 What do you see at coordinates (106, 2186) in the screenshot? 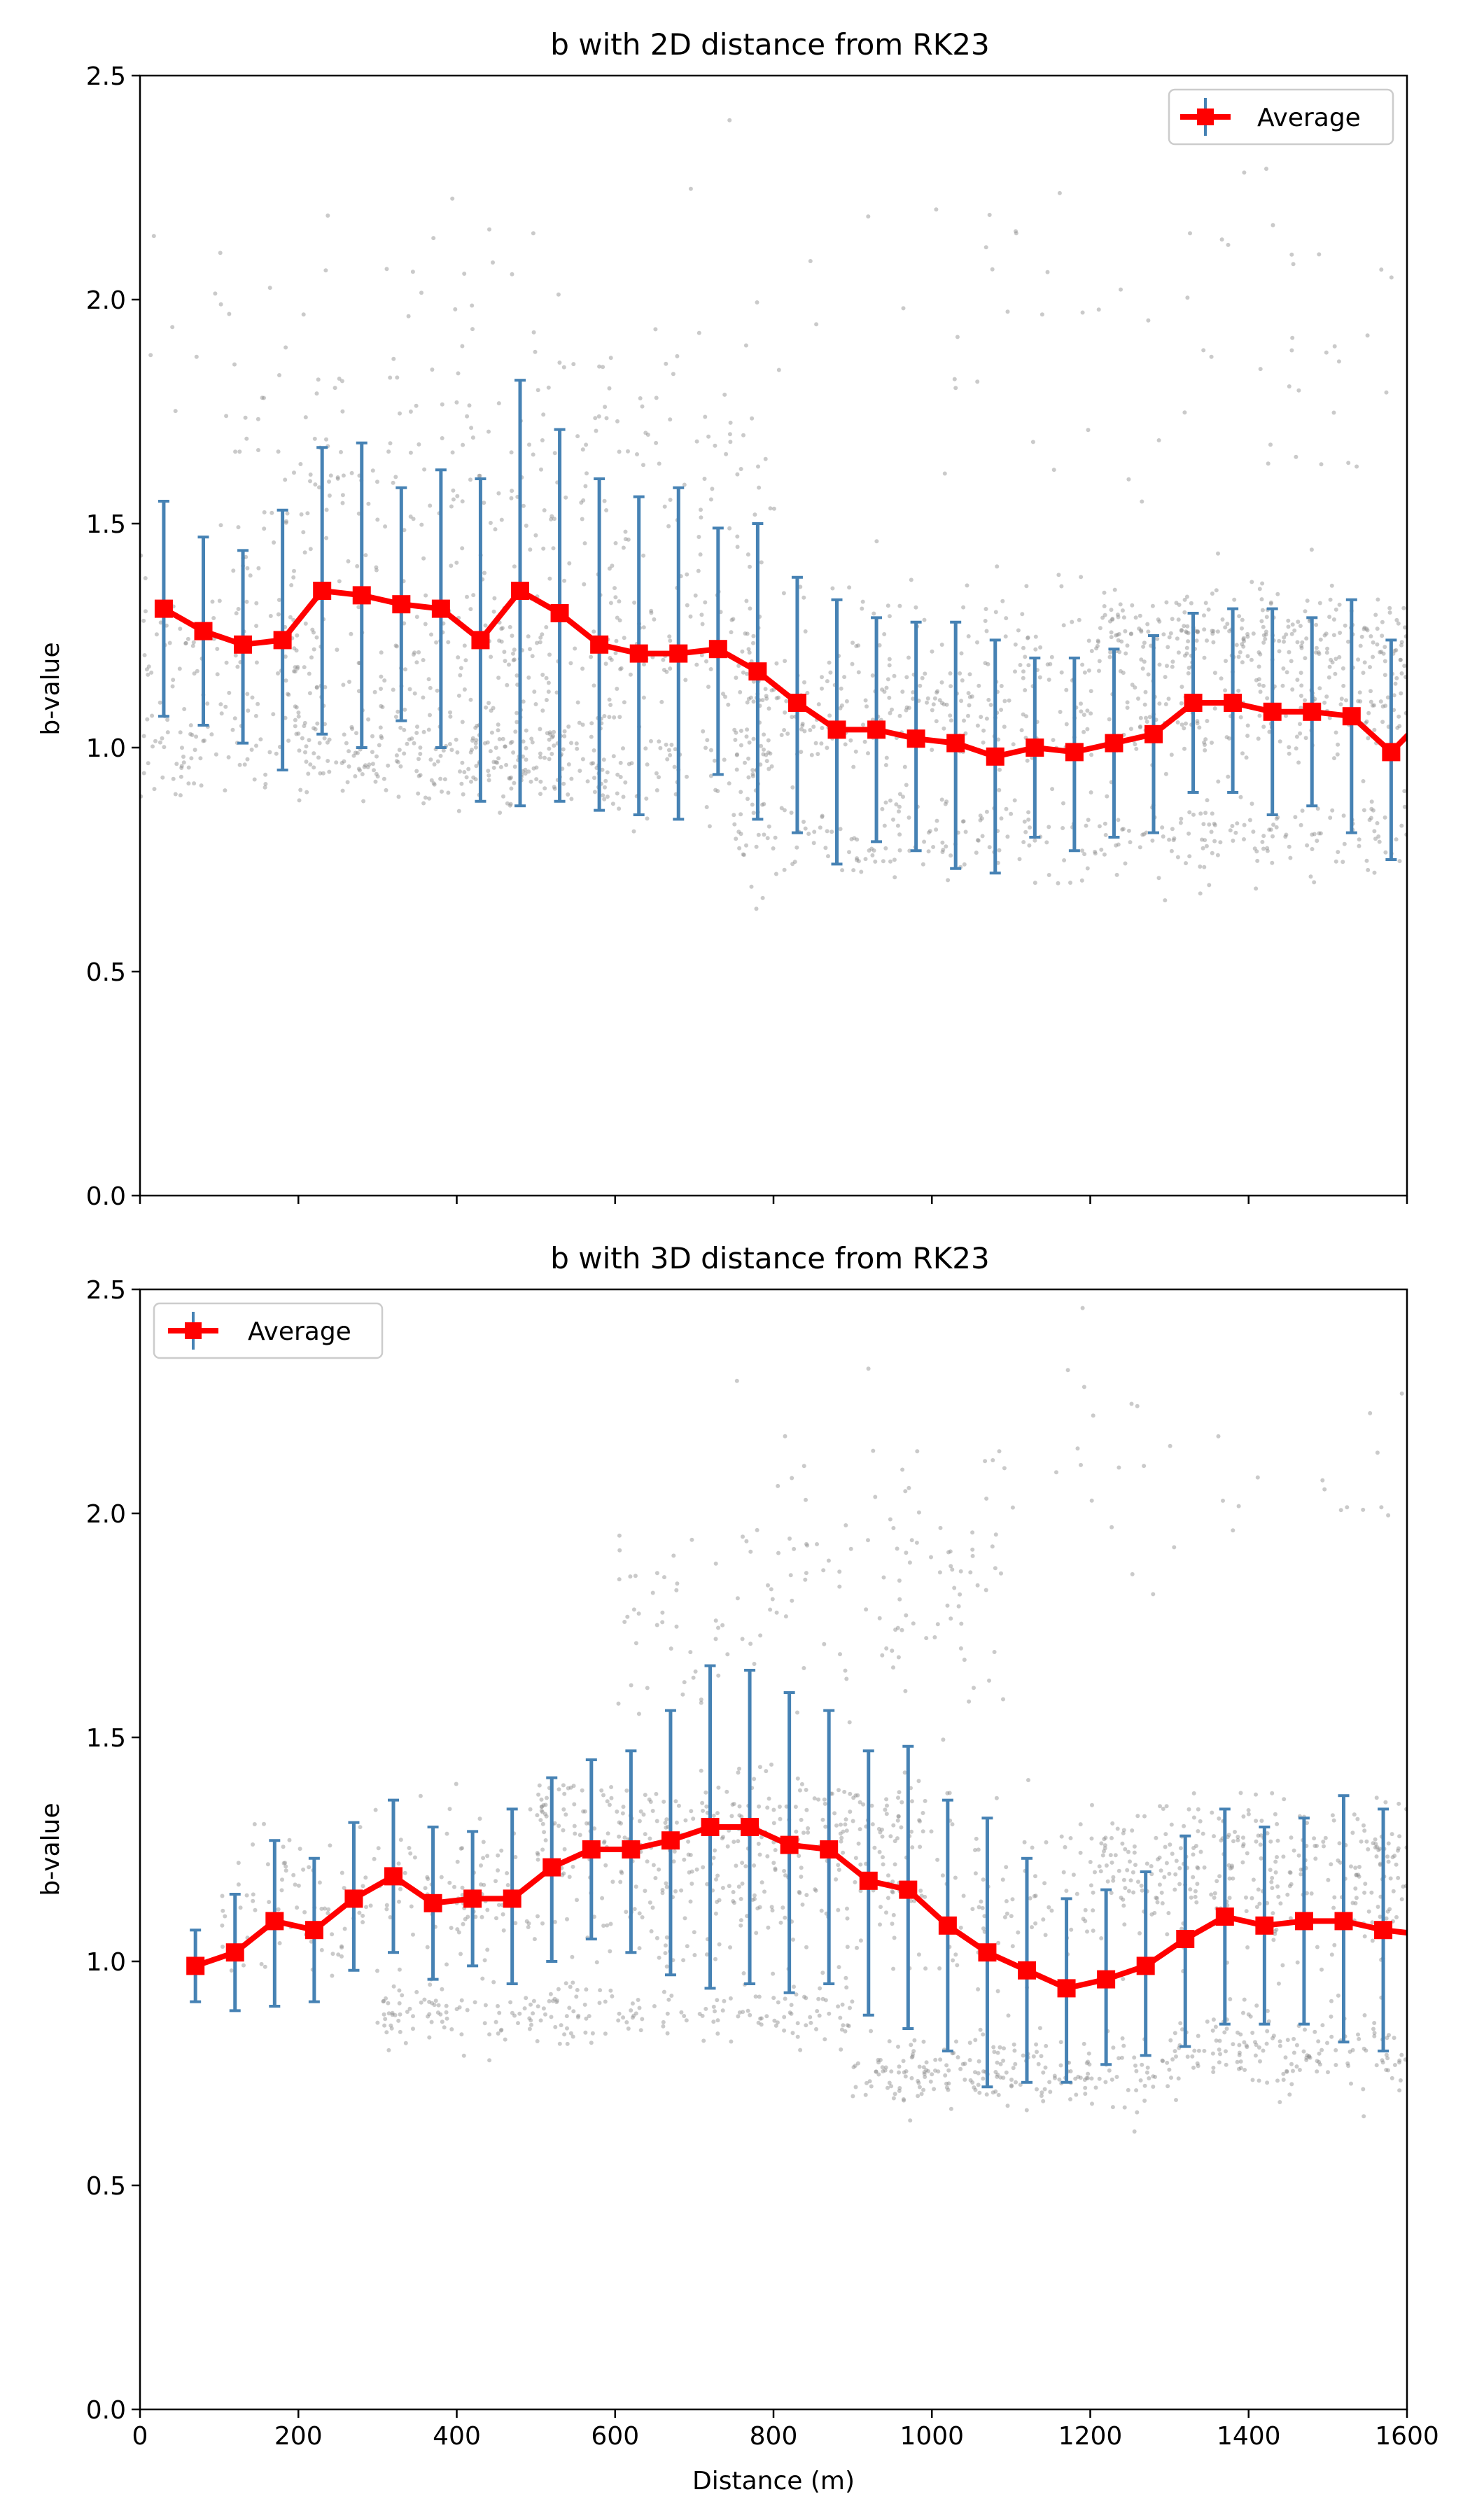
I see `y-tick-label: 0.5` at bounding box center [106, 2186].